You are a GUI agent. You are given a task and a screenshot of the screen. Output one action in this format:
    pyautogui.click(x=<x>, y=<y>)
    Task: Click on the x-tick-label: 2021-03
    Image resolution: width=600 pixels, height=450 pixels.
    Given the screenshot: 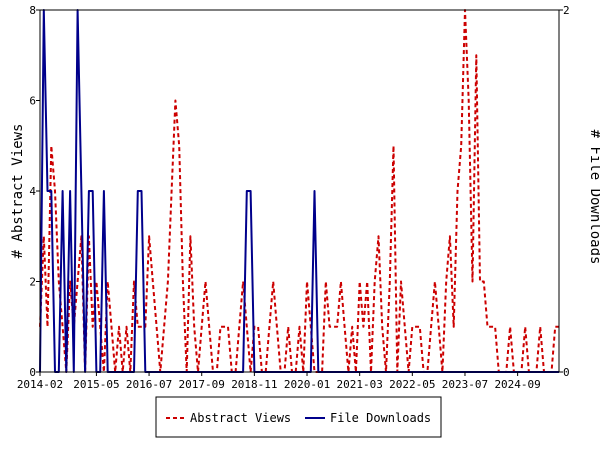 What is the action you would take?
    pyautogui.click(x=359, y=384)
    